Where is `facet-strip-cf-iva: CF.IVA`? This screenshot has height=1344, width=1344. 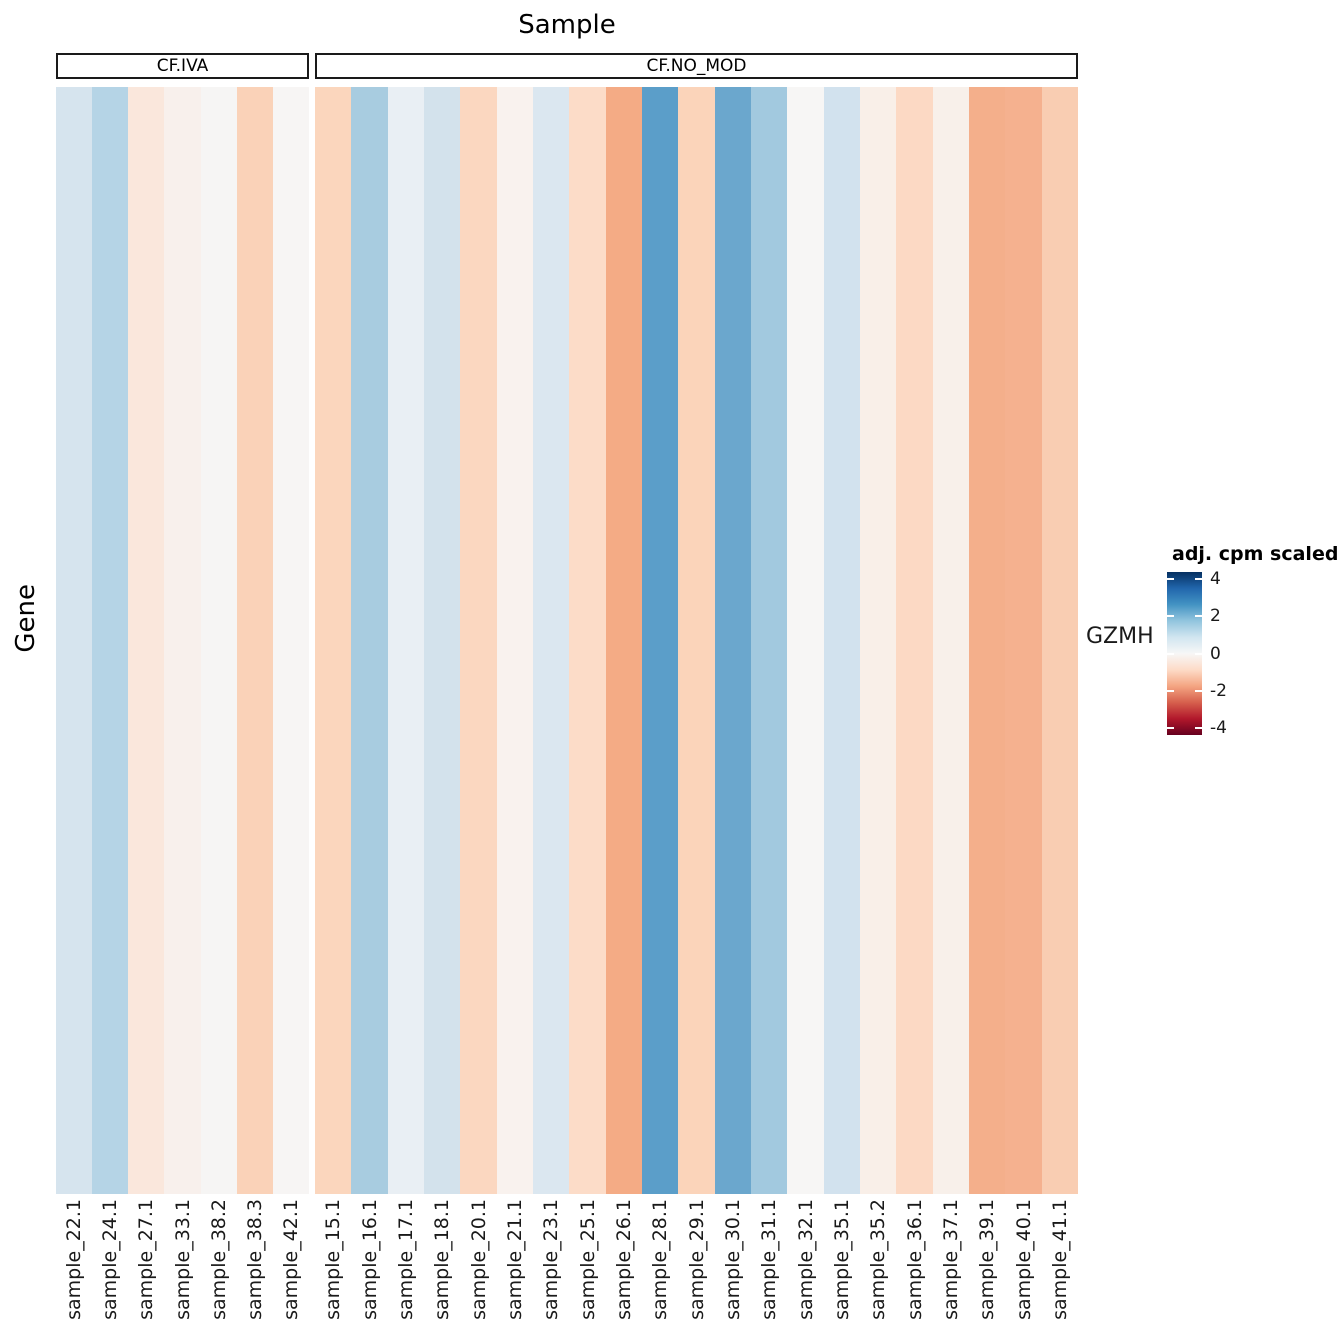 facet-strip-cf-iva: CF.IVA is located at coordinates (182, 66).